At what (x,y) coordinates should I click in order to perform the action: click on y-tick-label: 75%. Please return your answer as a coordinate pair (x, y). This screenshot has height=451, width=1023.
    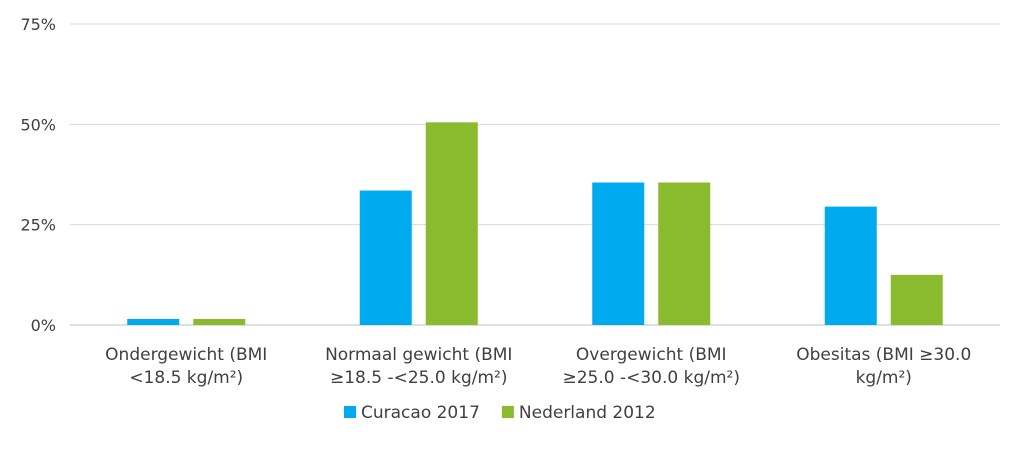
    Looking at the image, I should click on (38, 24).